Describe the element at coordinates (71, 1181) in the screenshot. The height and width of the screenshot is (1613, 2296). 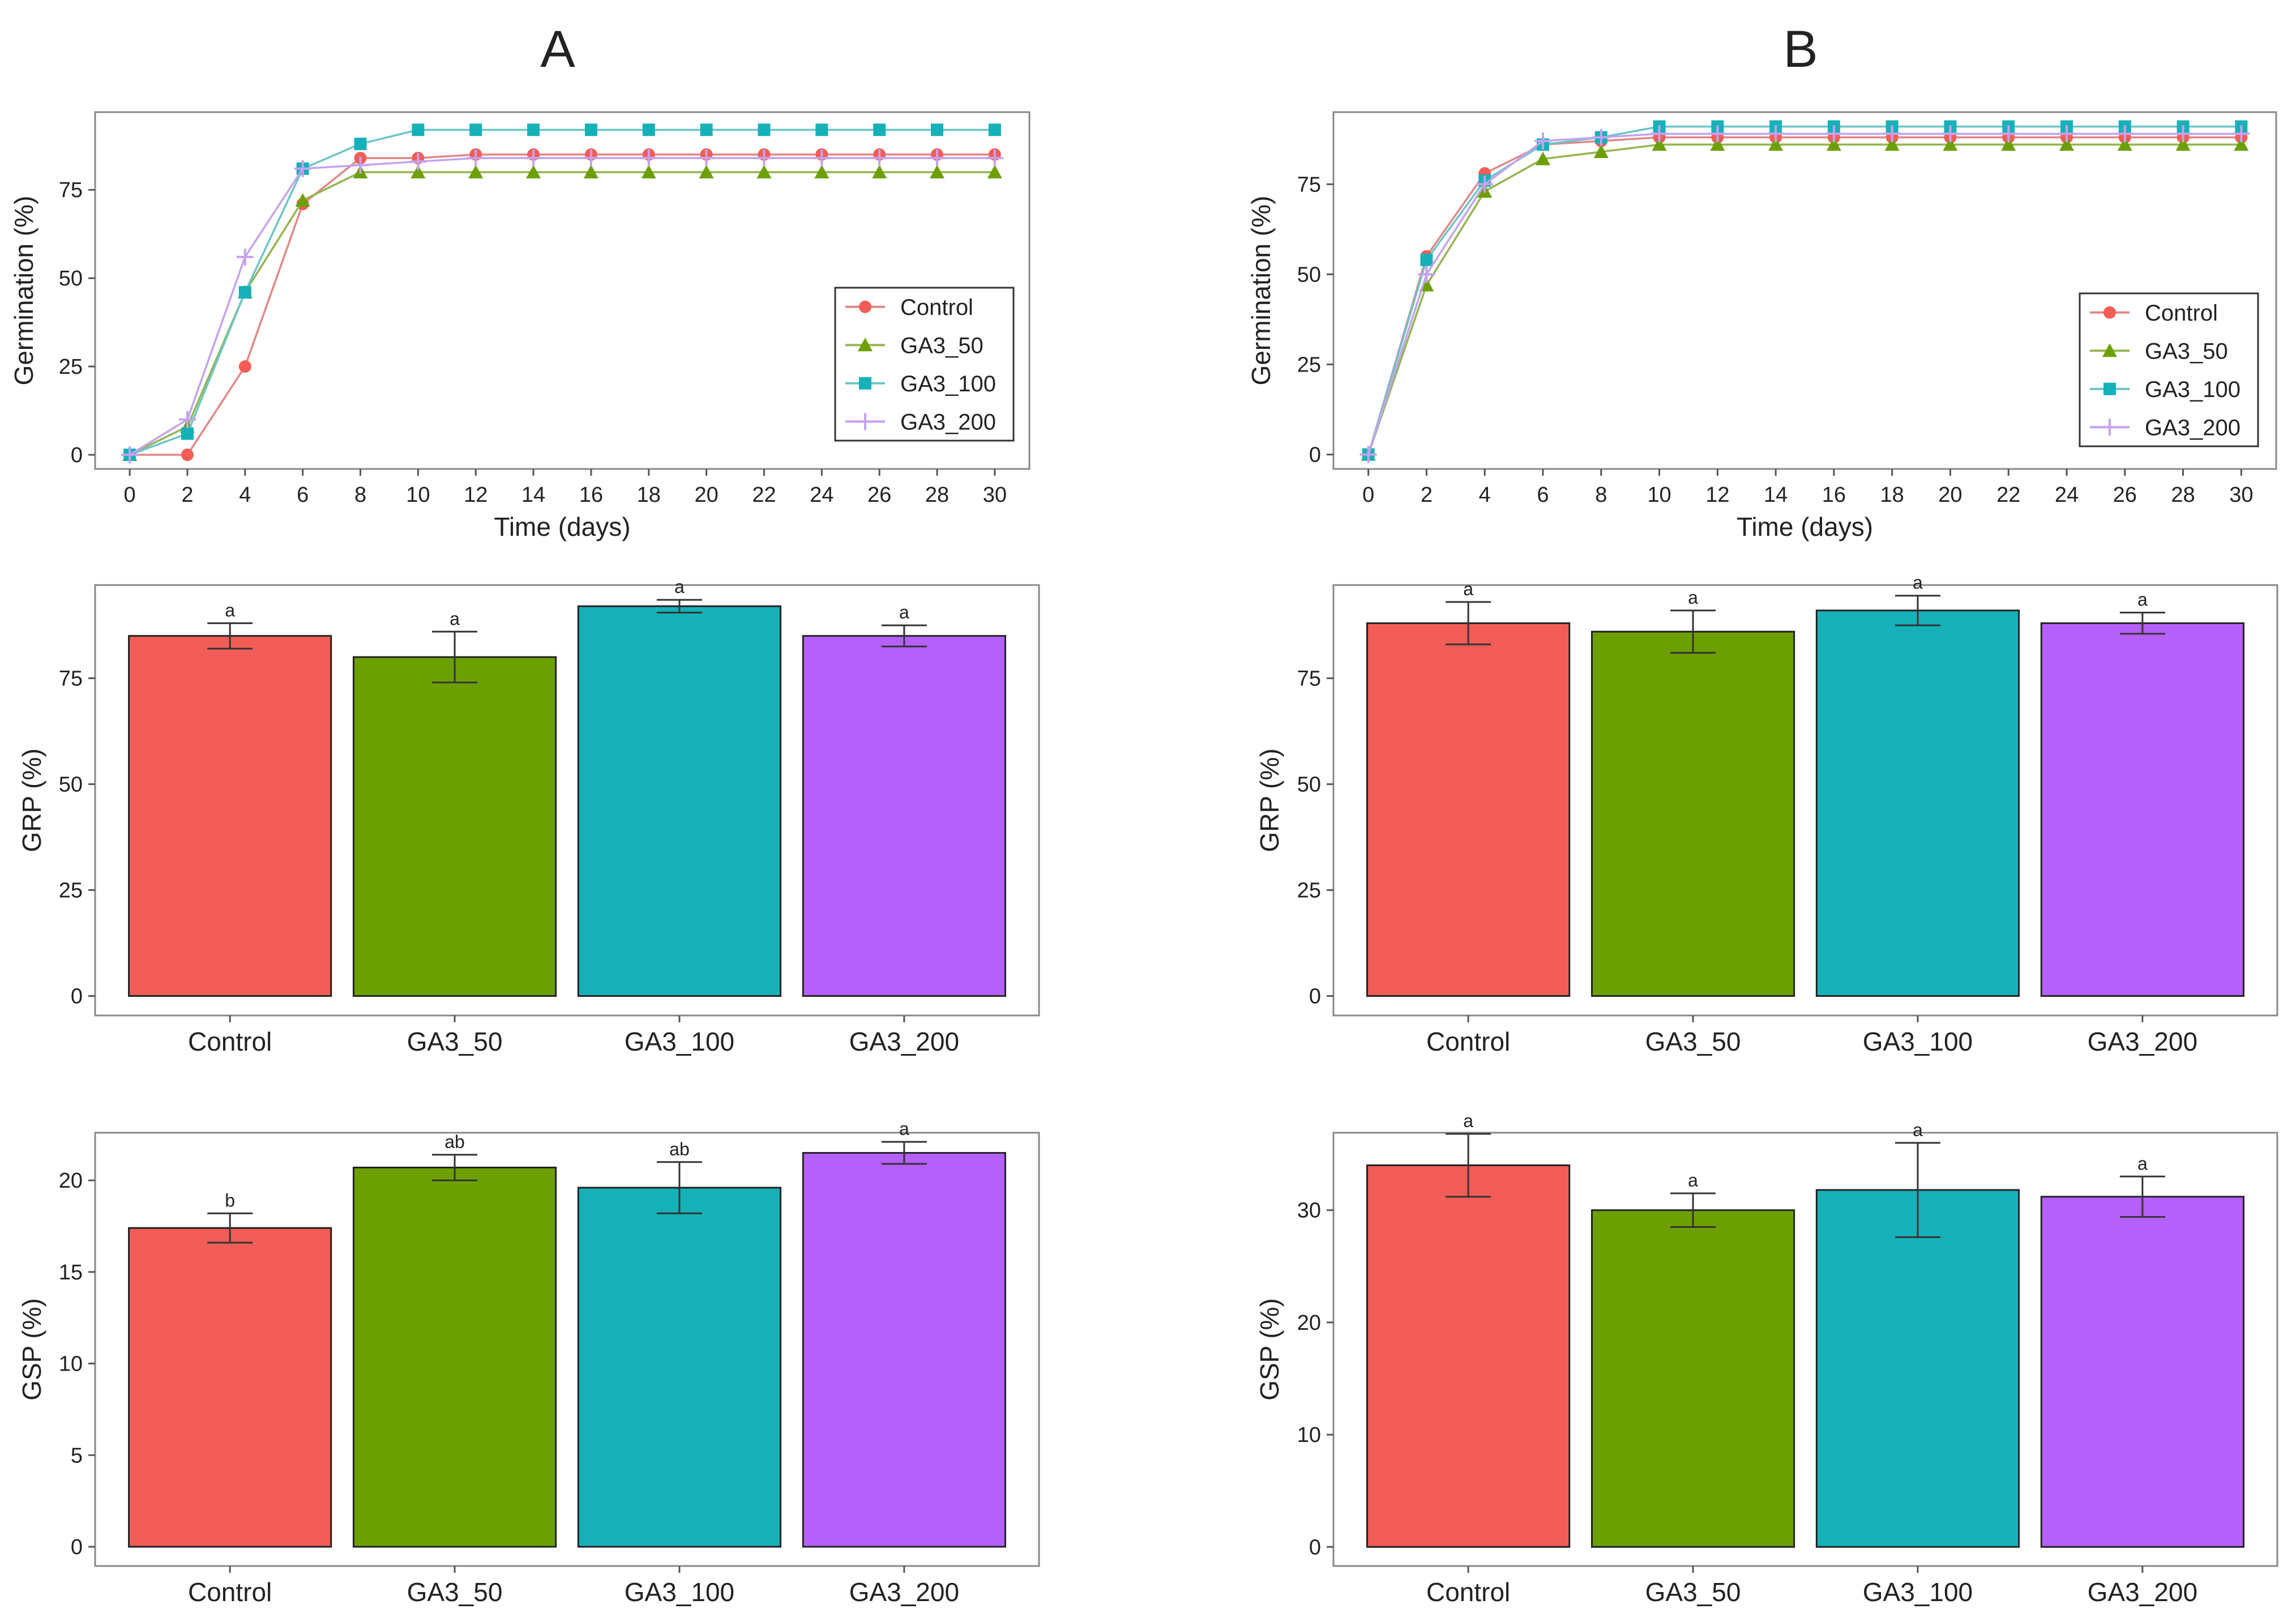
I see `y-tick-label: 20` at that location.